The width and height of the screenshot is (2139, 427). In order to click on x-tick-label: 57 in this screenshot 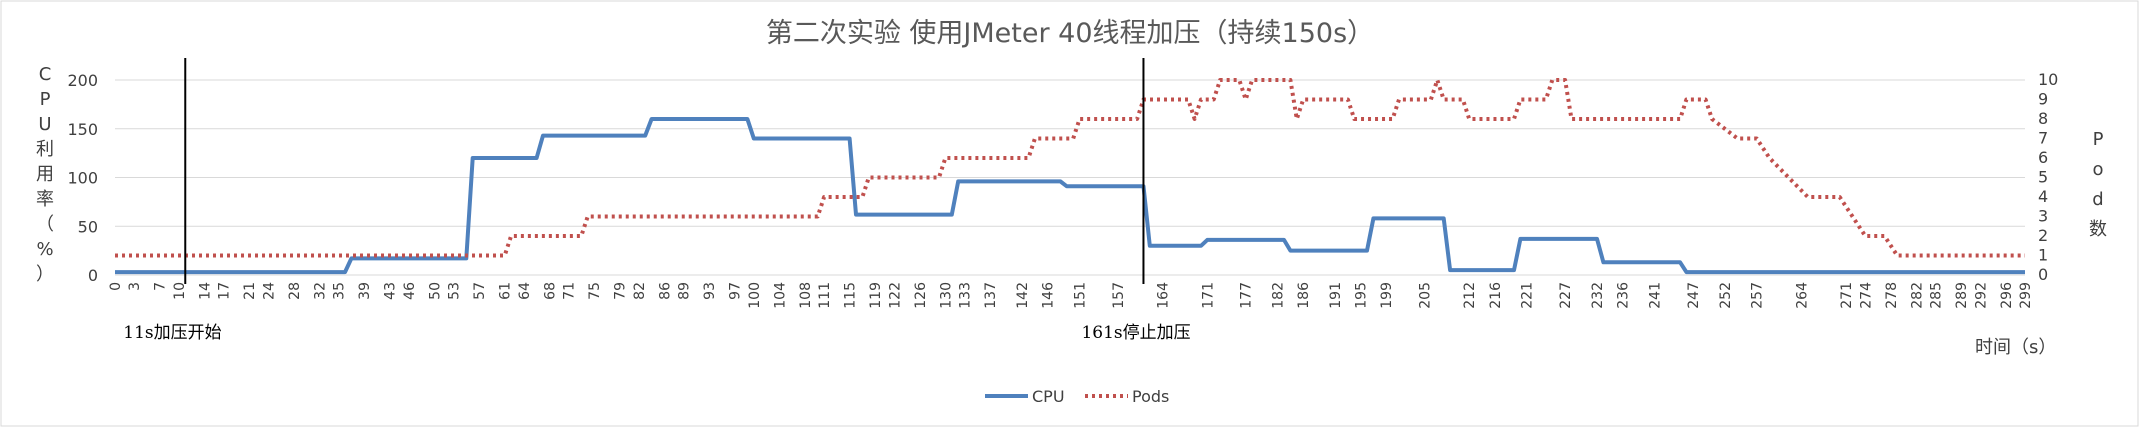, I will do `click(480, 291)`.